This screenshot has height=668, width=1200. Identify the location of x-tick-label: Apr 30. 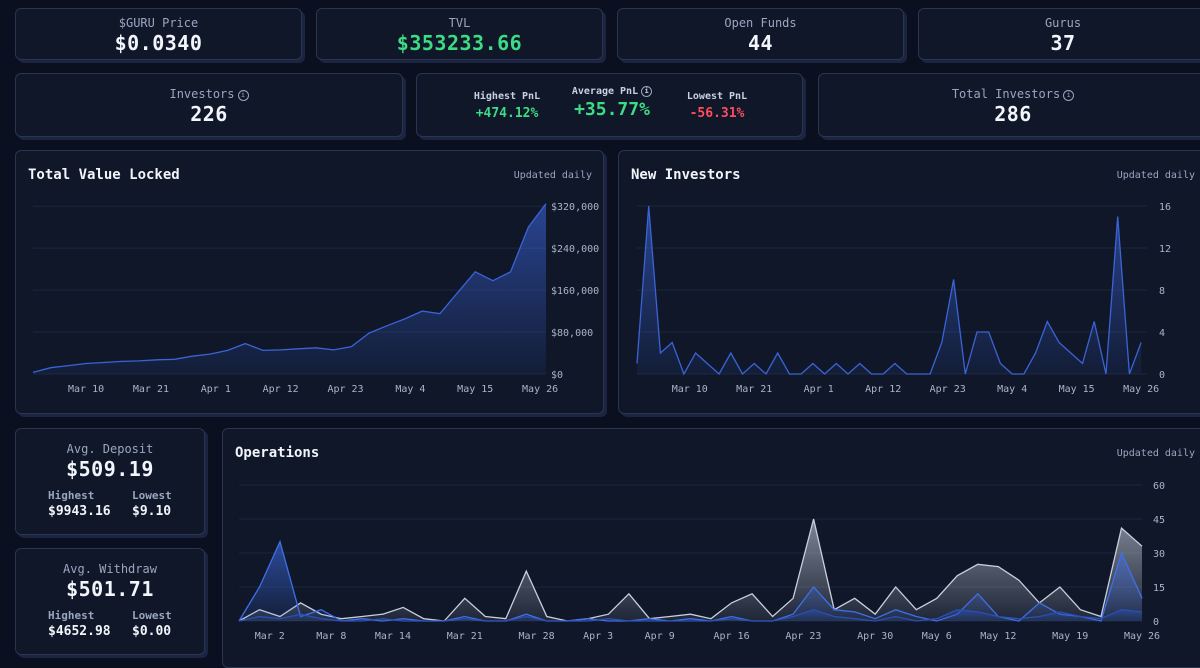
(875, 636).